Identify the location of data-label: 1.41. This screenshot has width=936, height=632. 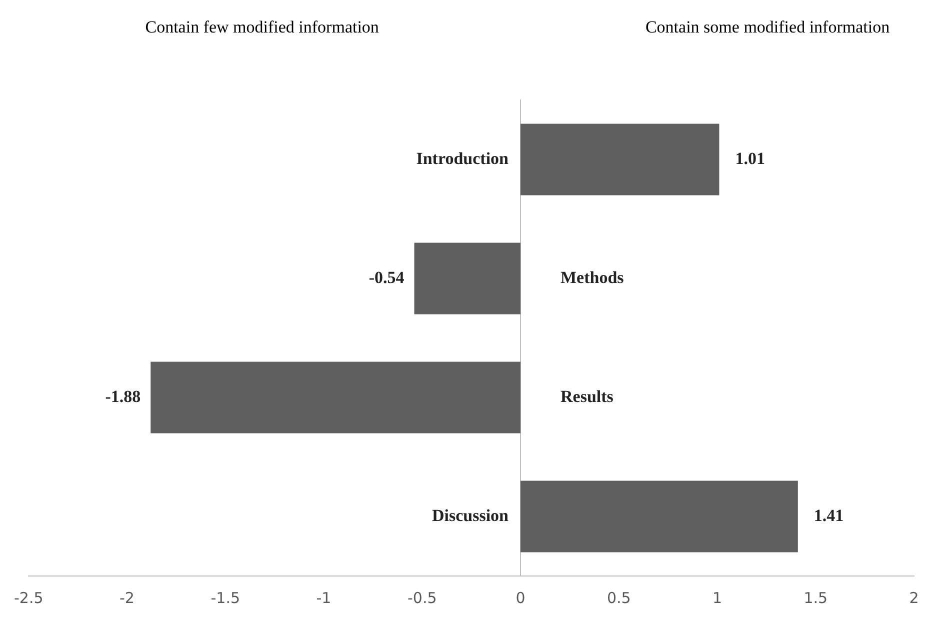
(829, 515).